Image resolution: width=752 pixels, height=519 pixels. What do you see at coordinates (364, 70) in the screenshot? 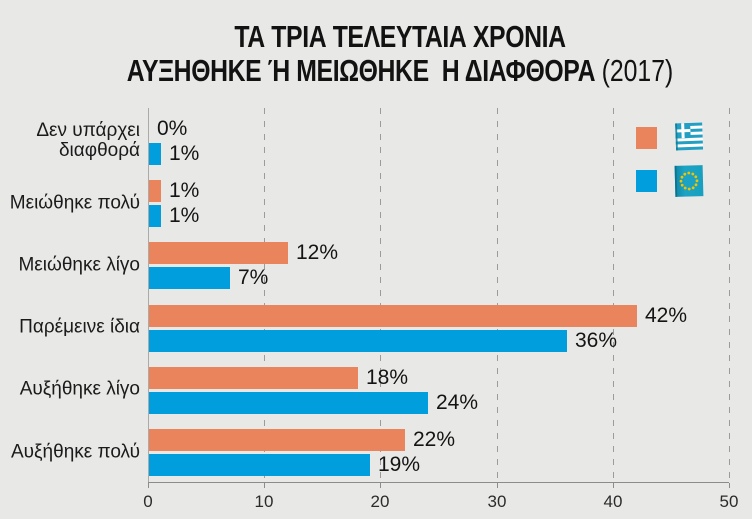
I see `title-line-2-text: ΑΥΞΗΘΗΚΕ Ή ΜΕΙΩΘΗΚΕ Η ΔΙΑΦΘΟΡΑ` at bounding box center [364, 70].